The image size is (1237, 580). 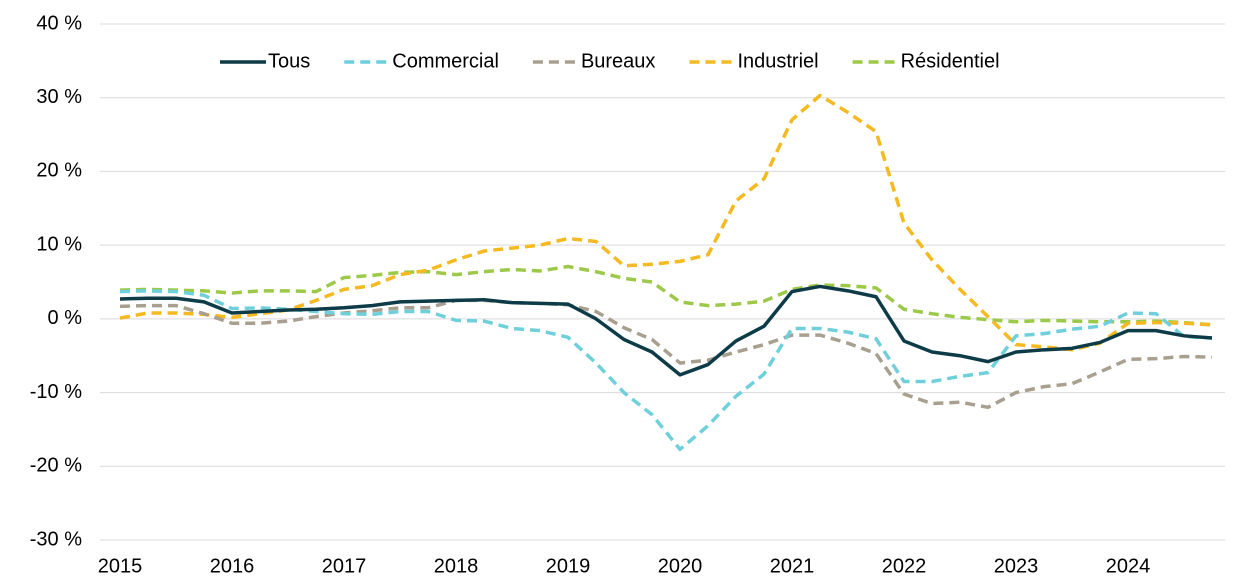 What do you see at coordinates (120, 566) in the screenshot?
I see `x-tick-label: 2015` at bounding box center [120, 566].